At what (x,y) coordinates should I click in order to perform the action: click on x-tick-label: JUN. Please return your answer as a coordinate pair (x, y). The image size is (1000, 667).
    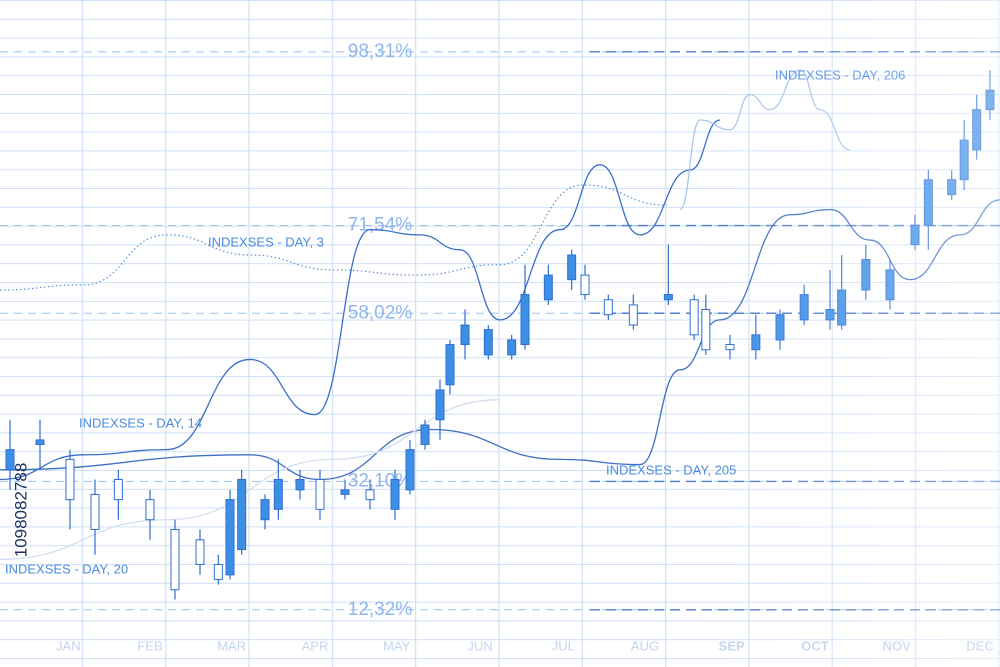
    Looking at the image, I should click on (479, 645).